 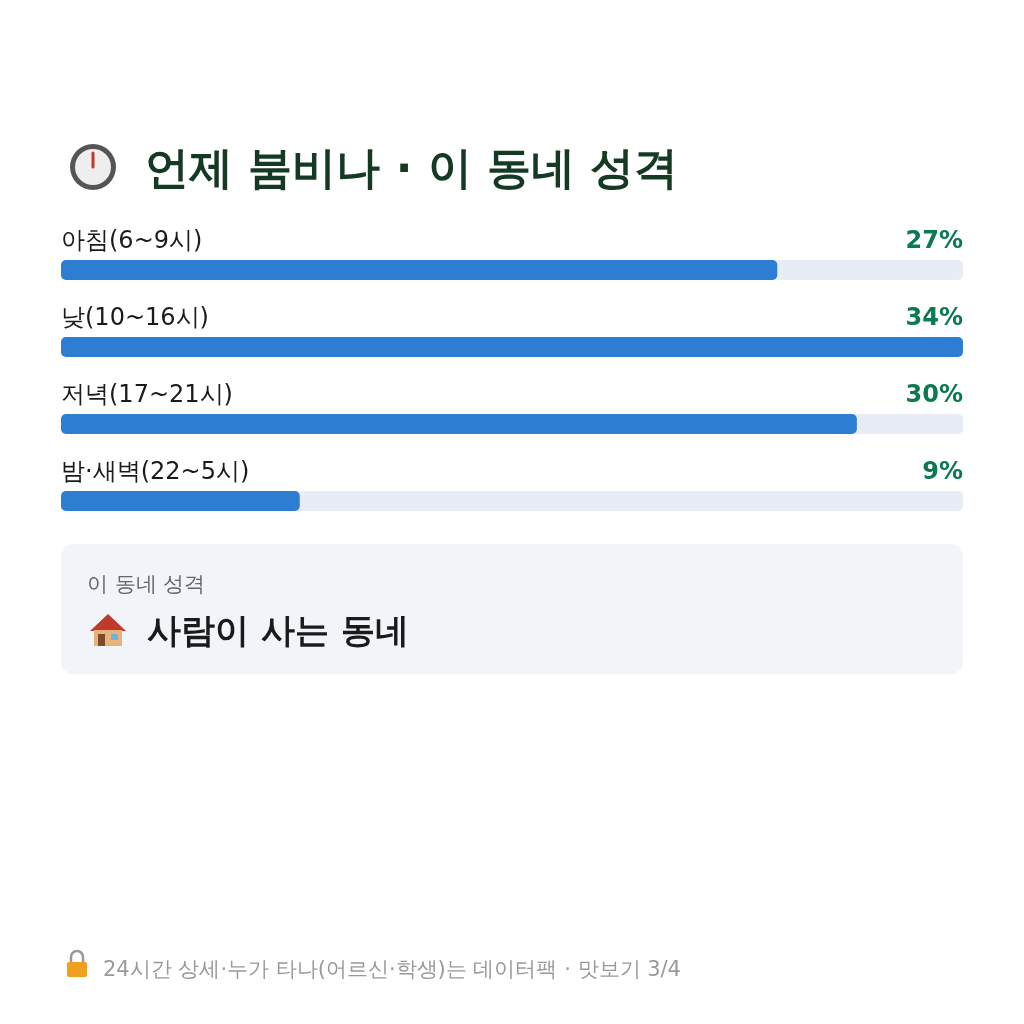 I want to click on data-label: 9%, so click(x=942, y=471).